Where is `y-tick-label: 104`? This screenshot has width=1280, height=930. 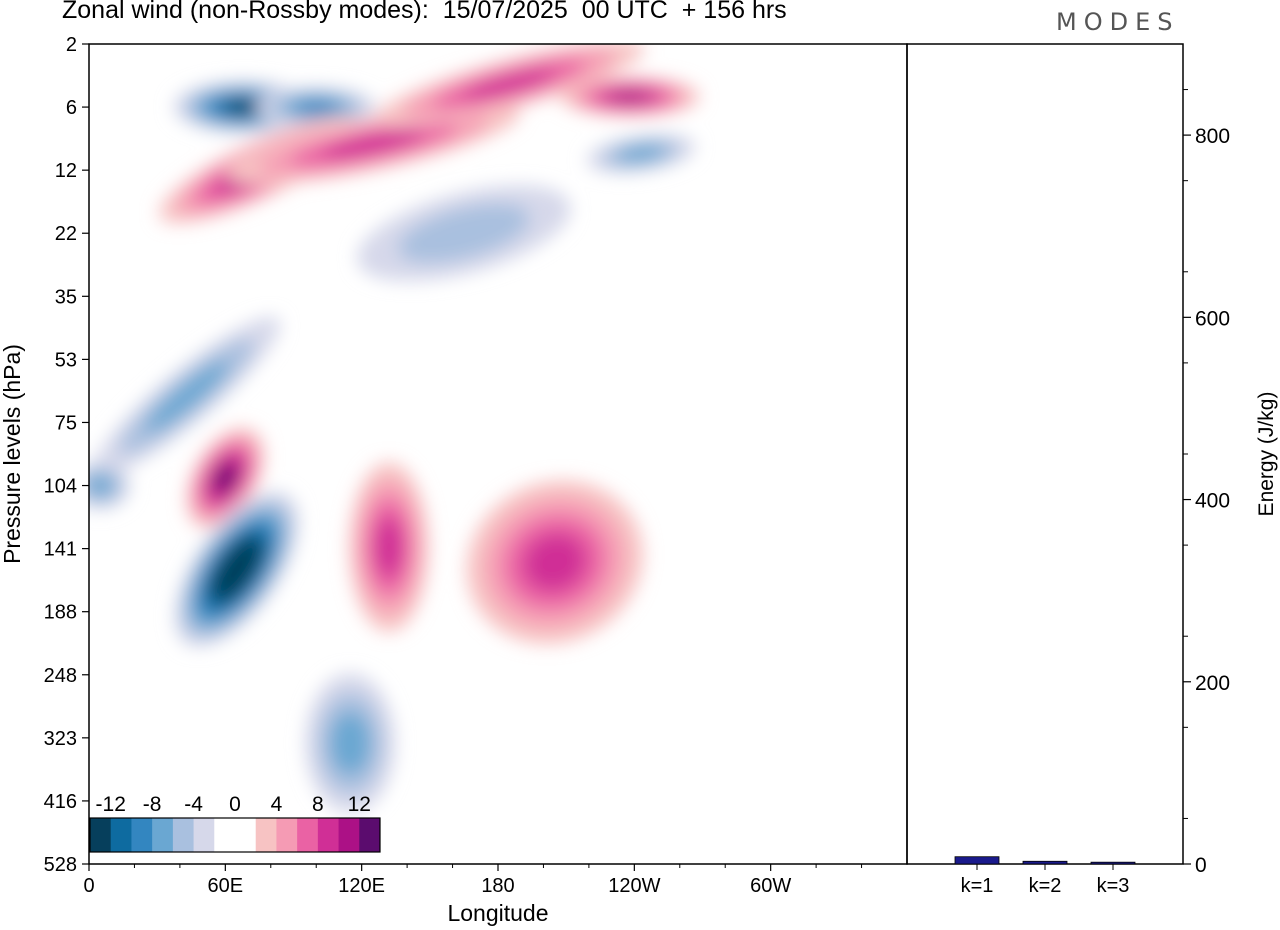
y-tick-label: 104 is located at coordinates (60, 487).